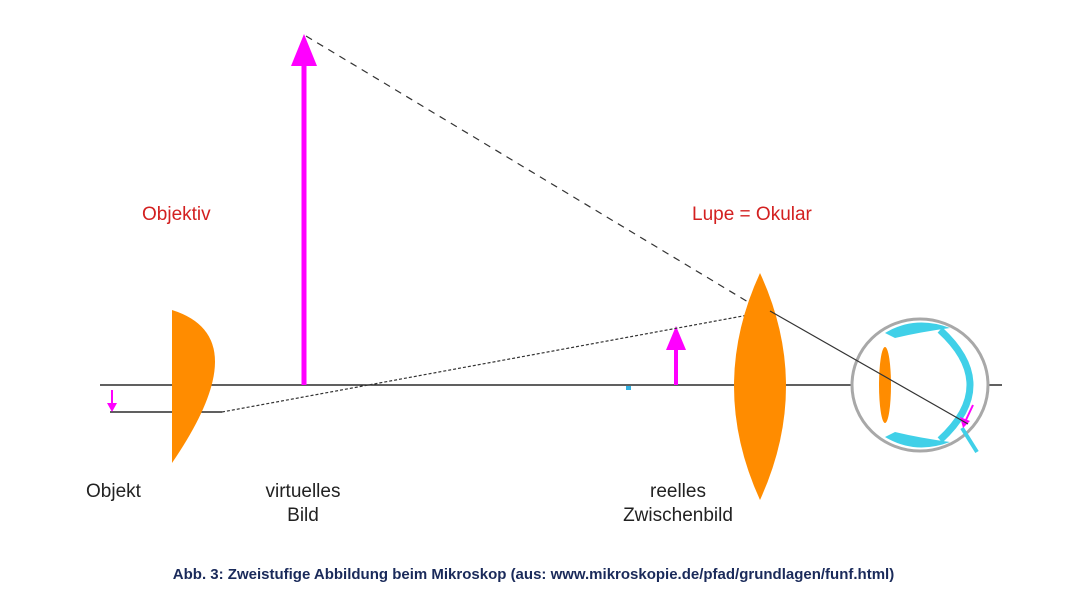 The width and height of the screenshot is (1067, 593). Describe the element at coordinates (303, 515) in the screenshot. I see `virtuelles-line2: Bild` at that location.